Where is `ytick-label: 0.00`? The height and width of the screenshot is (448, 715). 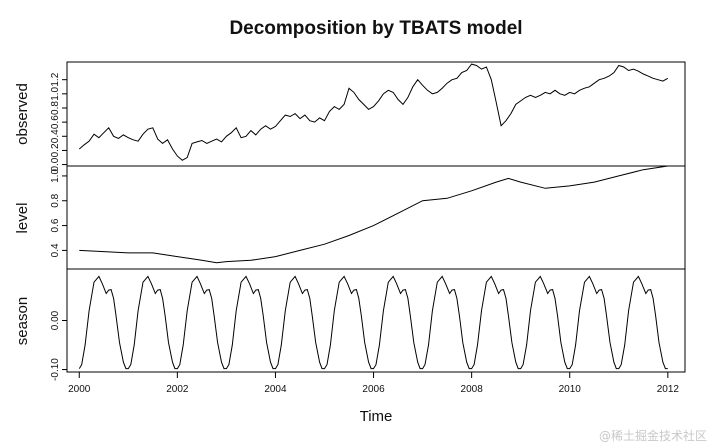 ytick-label: 0.00 is located at coordinates (55, 320).